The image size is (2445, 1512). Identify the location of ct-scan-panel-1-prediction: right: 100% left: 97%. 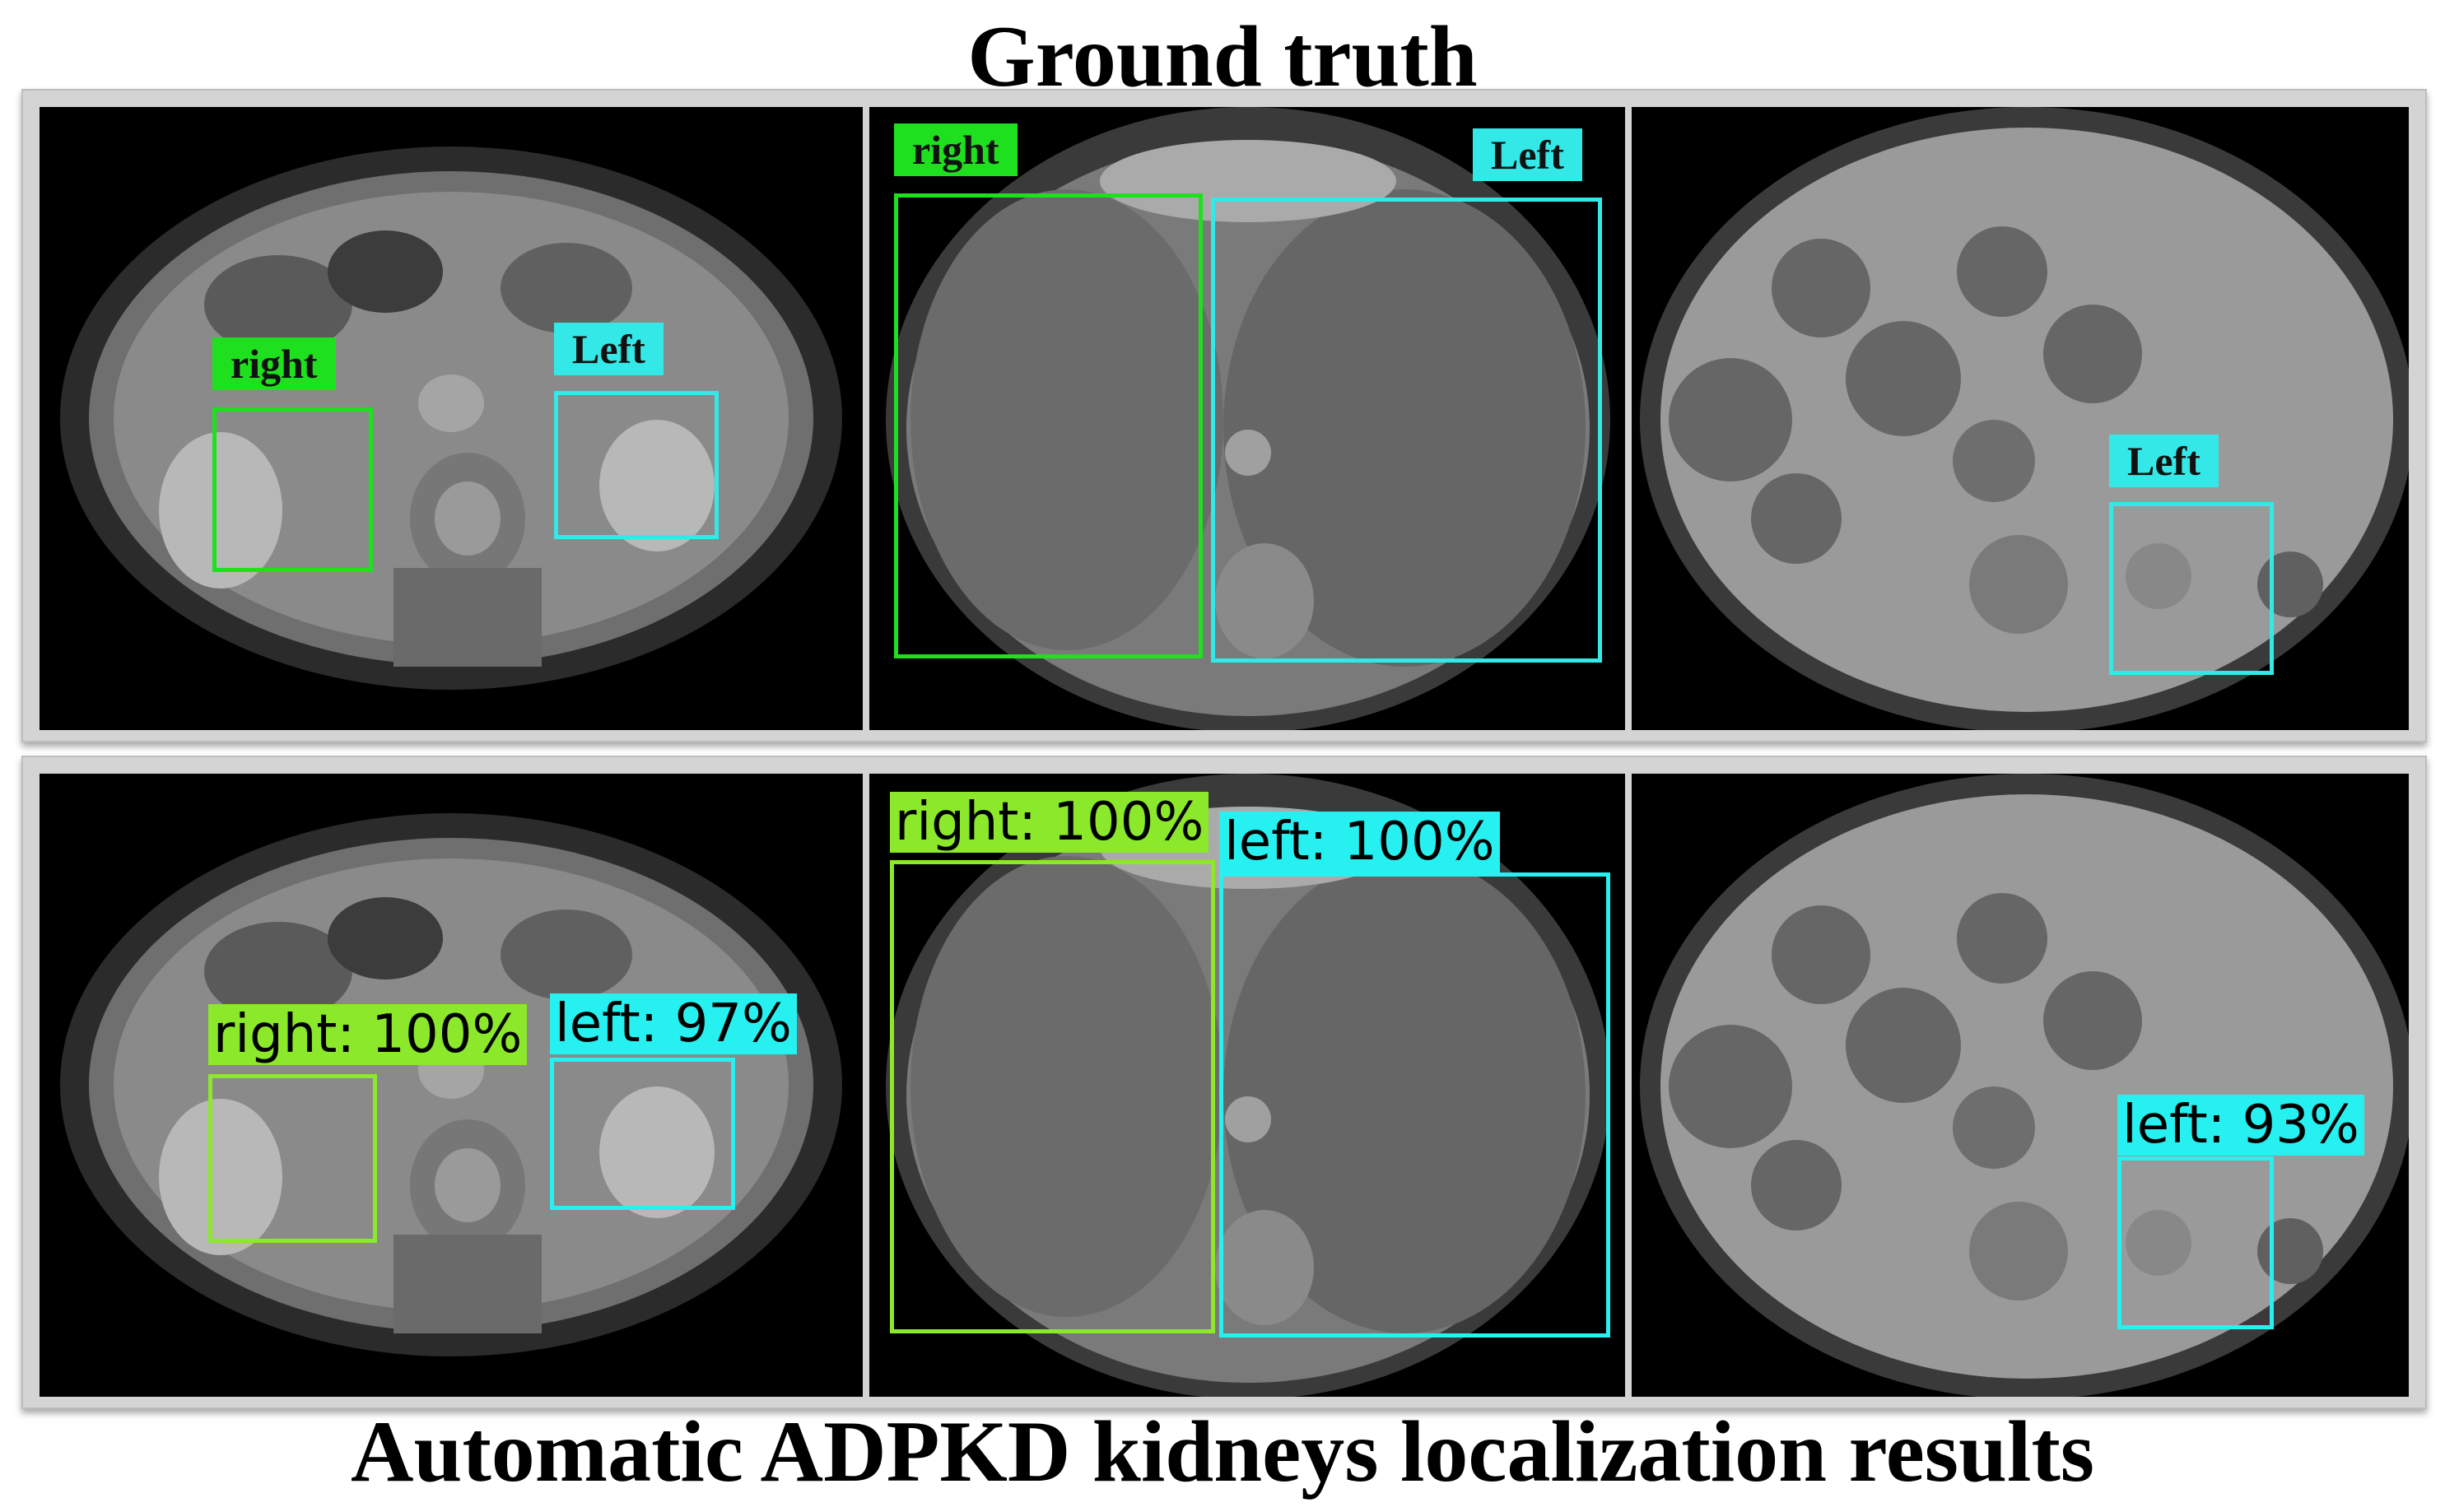
(452, 1085).